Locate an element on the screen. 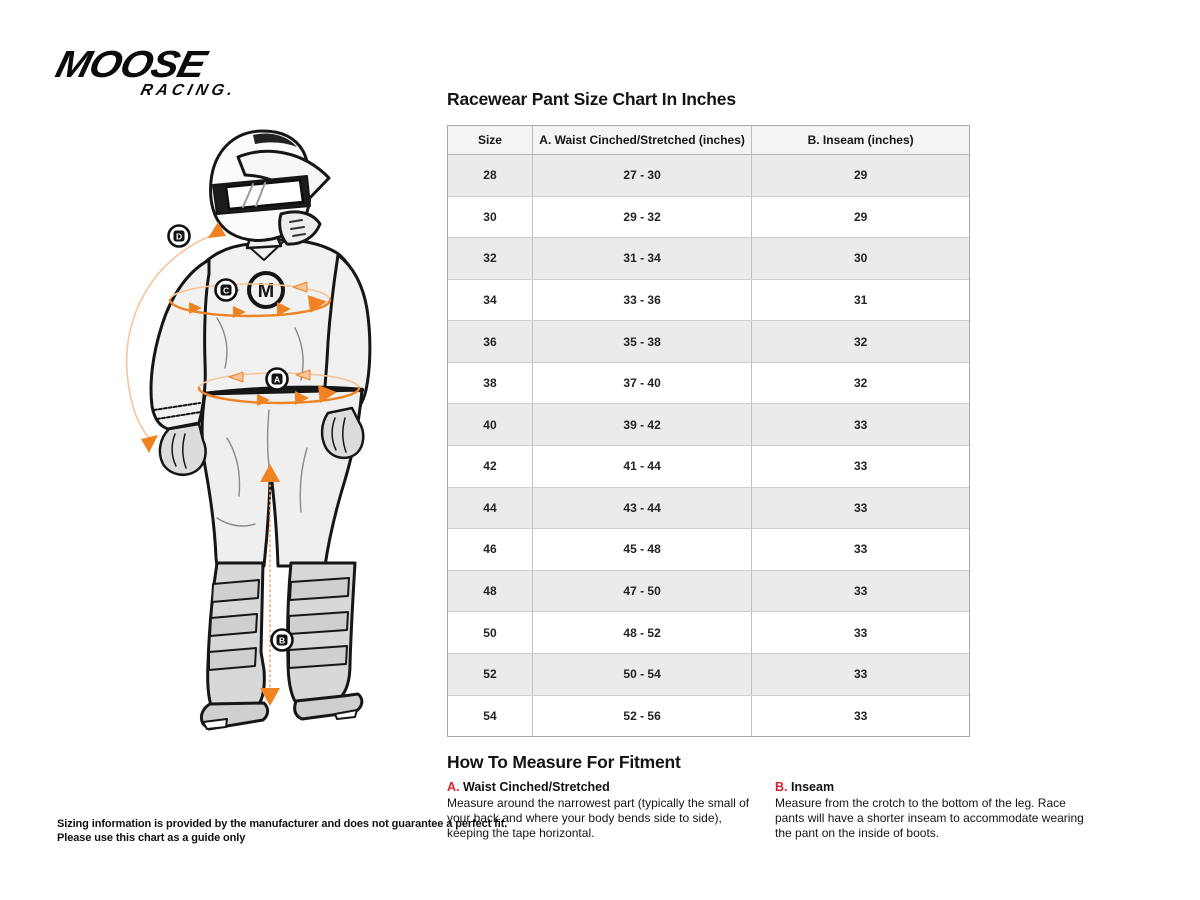 The width and height of the screenshot is (1200, 900). size-chart-title: Racewear Pant Size Chart In Inches is located at coordinates (591, 99).